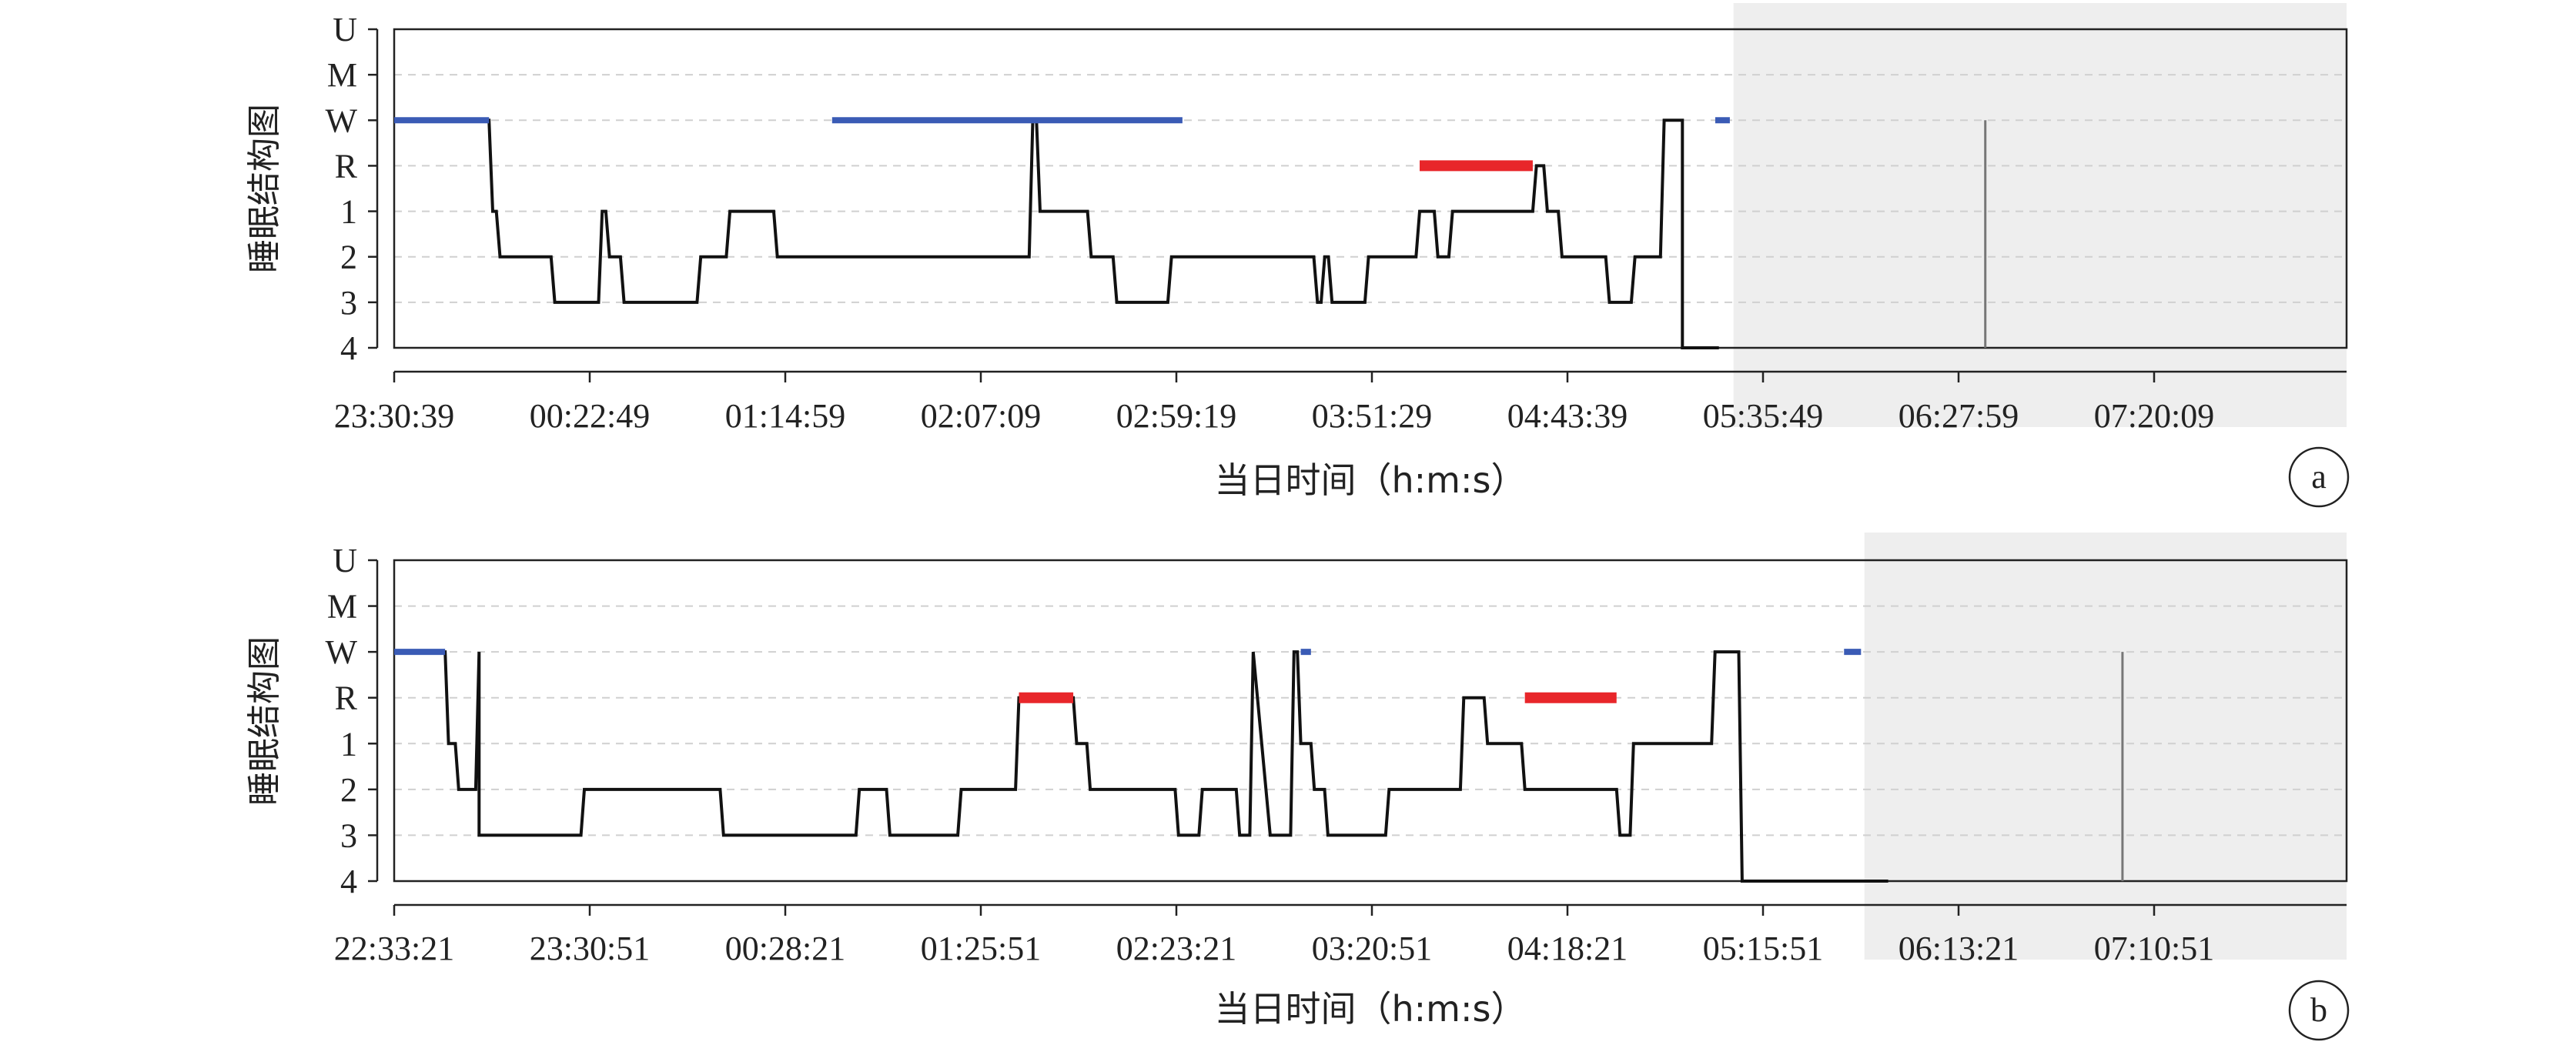 The image size is (2576, 1045). I want to click on x-tick-label-3: 01:25:51, so click(981, 948).